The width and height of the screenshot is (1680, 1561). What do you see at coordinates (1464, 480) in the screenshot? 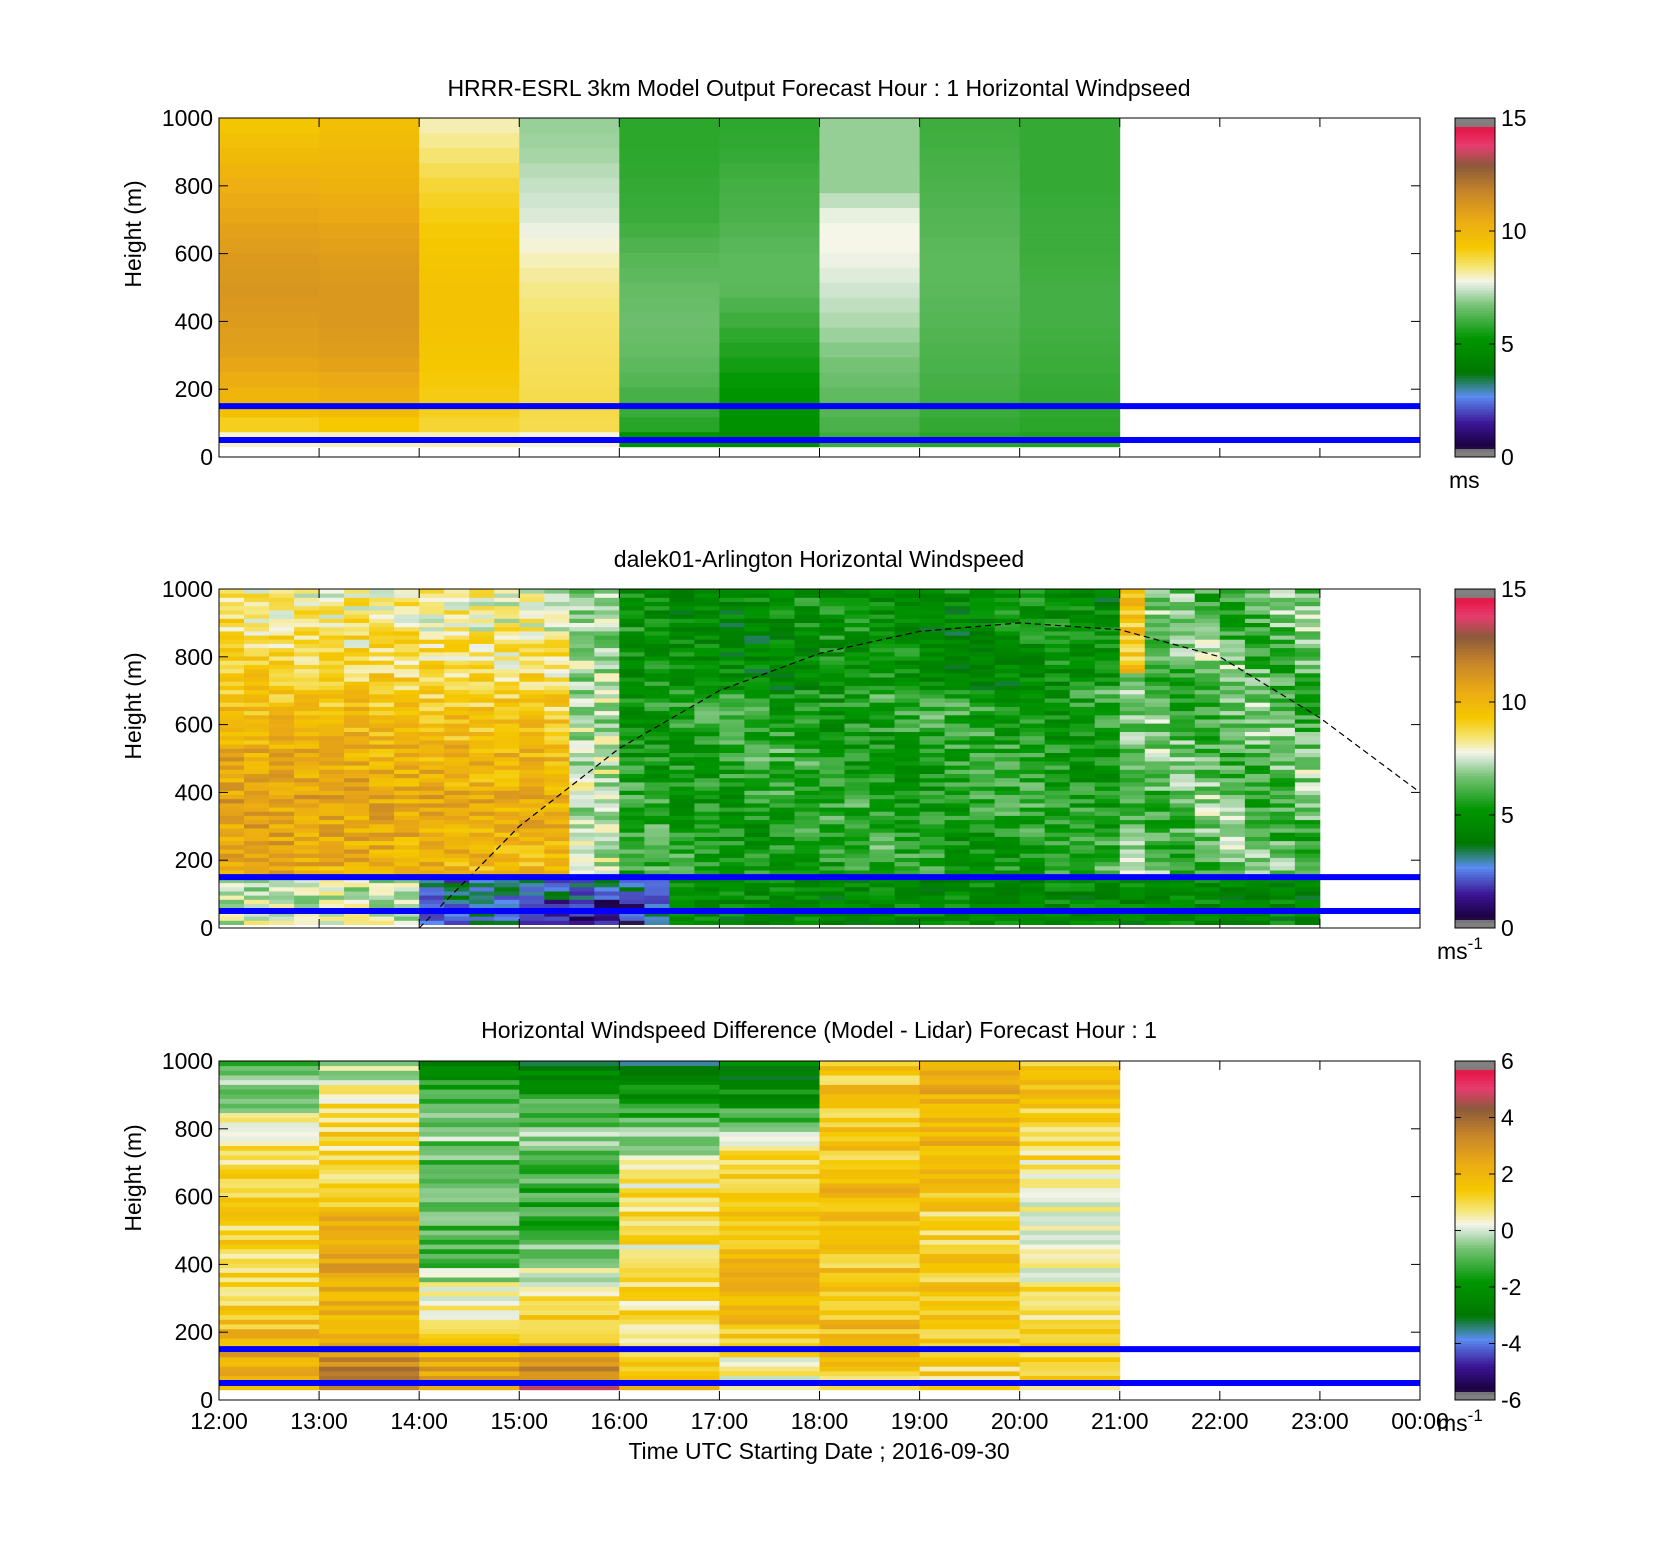
I see `colorbar-unit: ms` at bounding box center [1464, 480].